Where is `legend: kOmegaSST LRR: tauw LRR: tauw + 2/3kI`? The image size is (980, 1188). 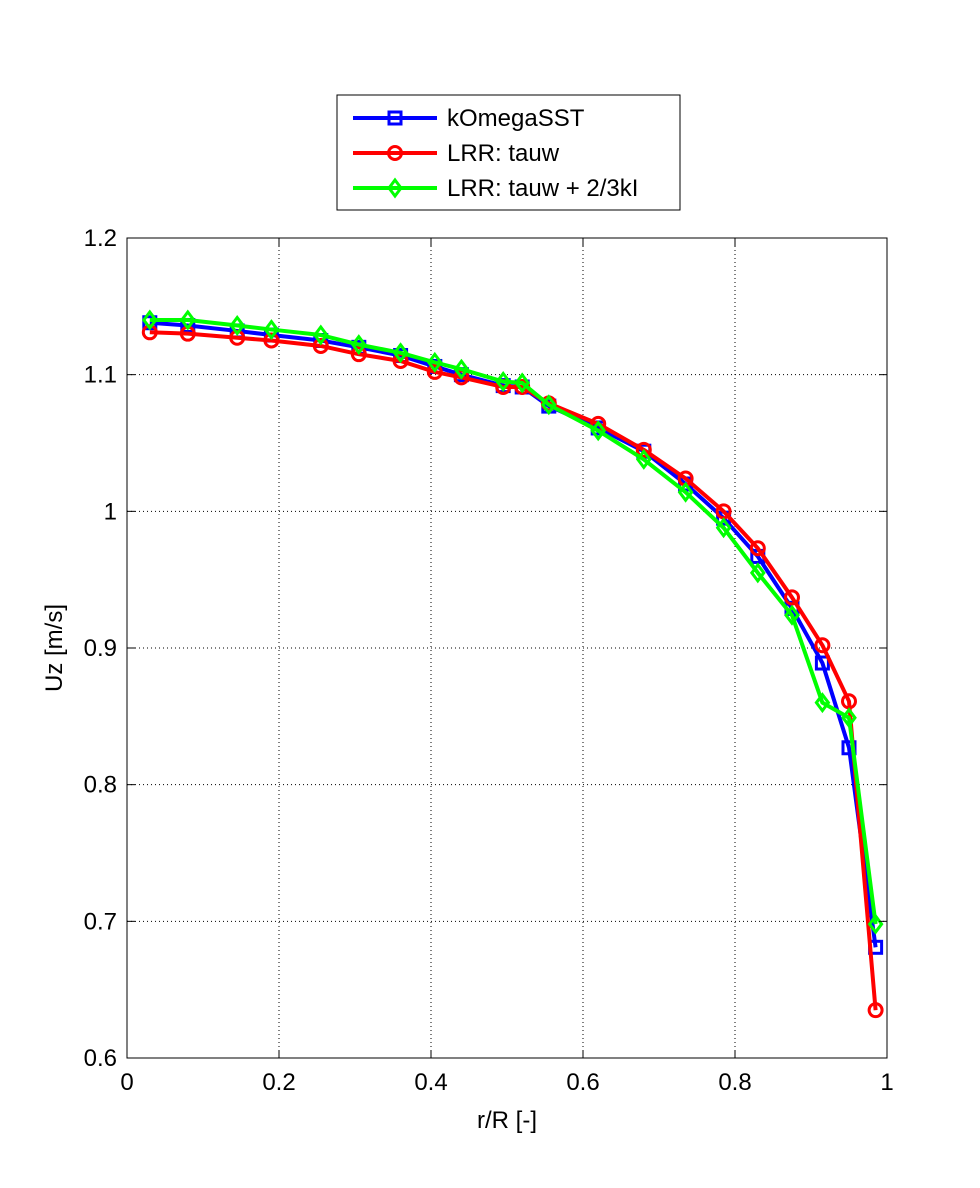 legend: kOmegaSST LRR: tauw LRR: tauw + 2/3kI is located at coordinates (508, 152).